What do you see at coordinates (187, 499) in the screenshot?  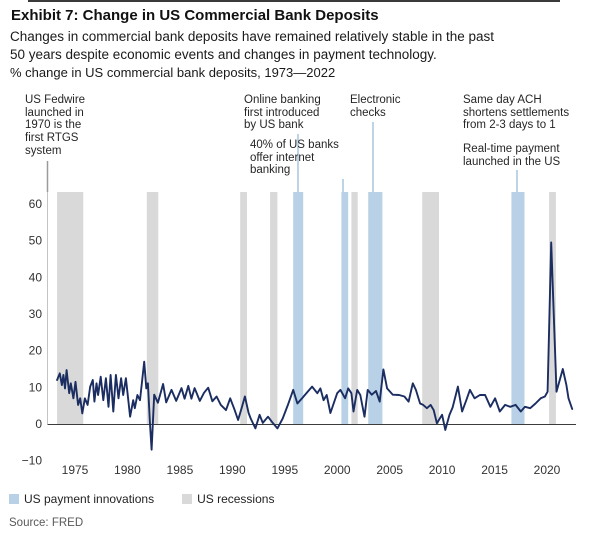 I see `recession-swatch-icon` at bounding box center [187, 499].